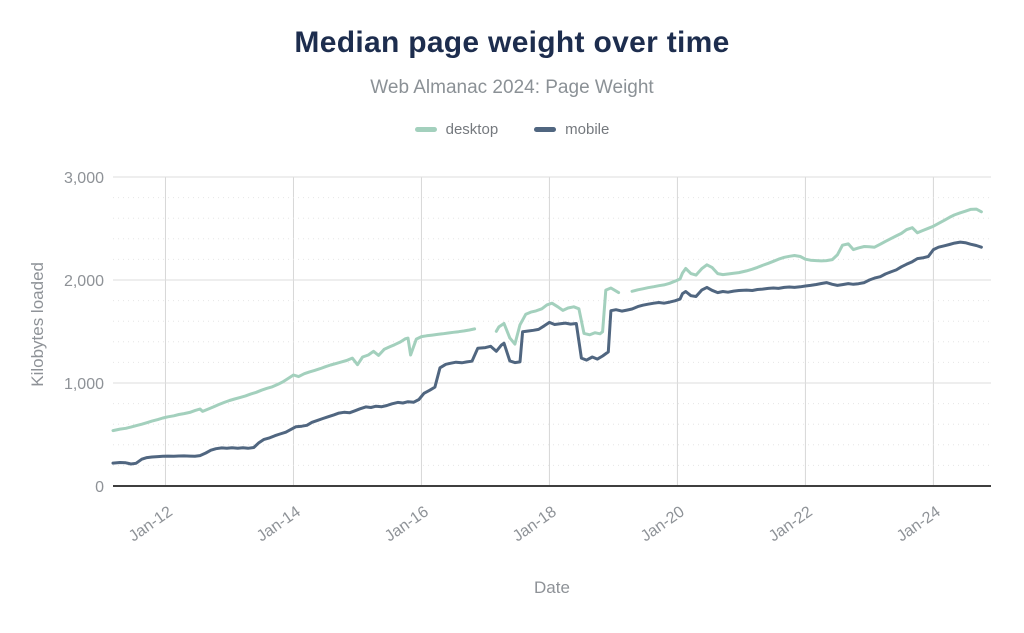 The height and width of the screenshot is (633, 1024). What do you see at coordinates (84, 178) in the screenshot?
I see `y-tick-label: 3,000` at bounding box center [84, 178].